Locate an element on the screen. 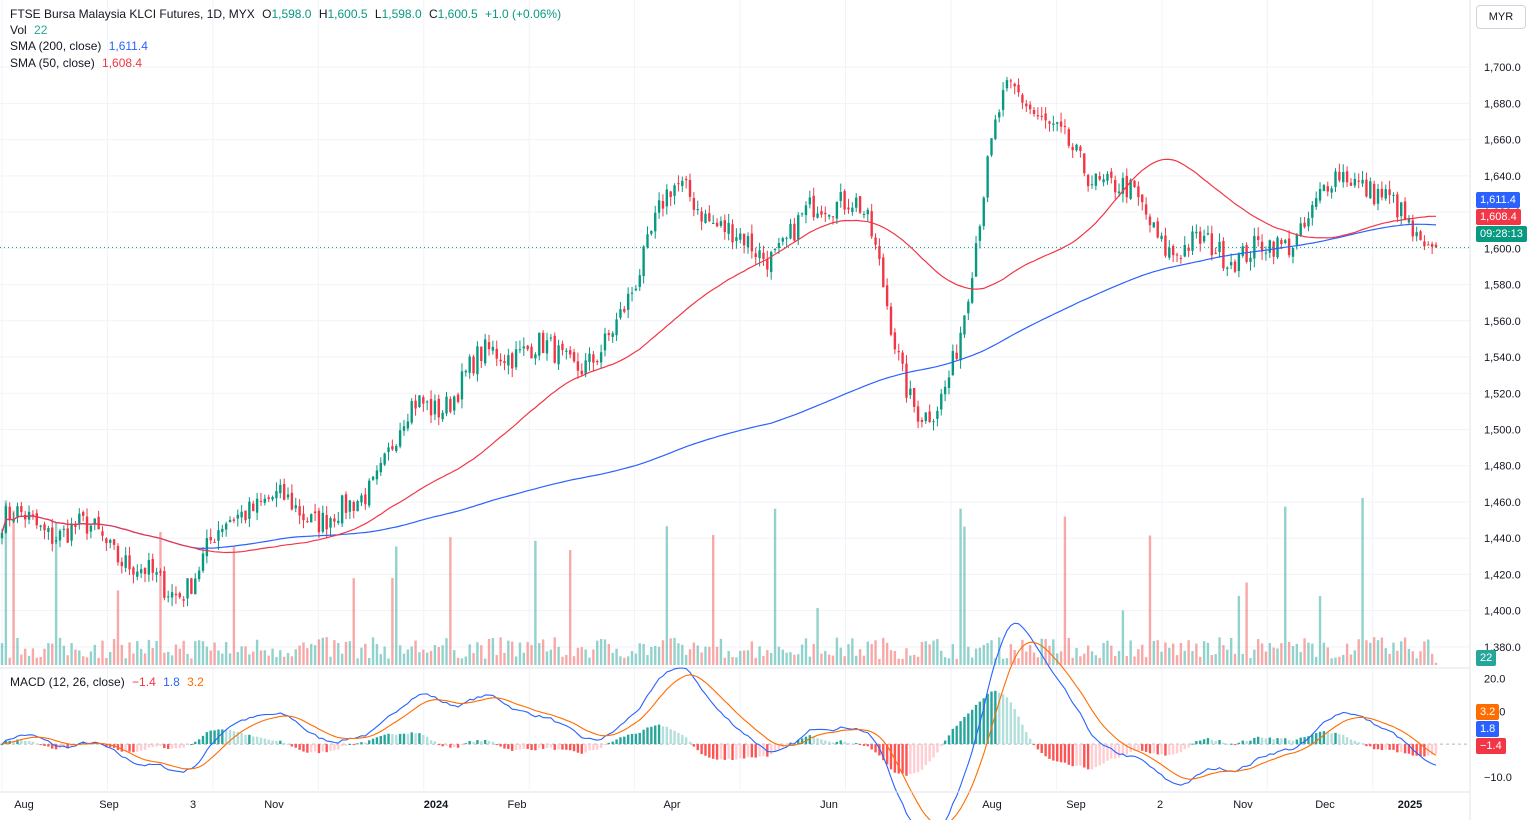 The width and height of the screenshot is (1534, 820). high-label: H is located at coordinates (323, 14).